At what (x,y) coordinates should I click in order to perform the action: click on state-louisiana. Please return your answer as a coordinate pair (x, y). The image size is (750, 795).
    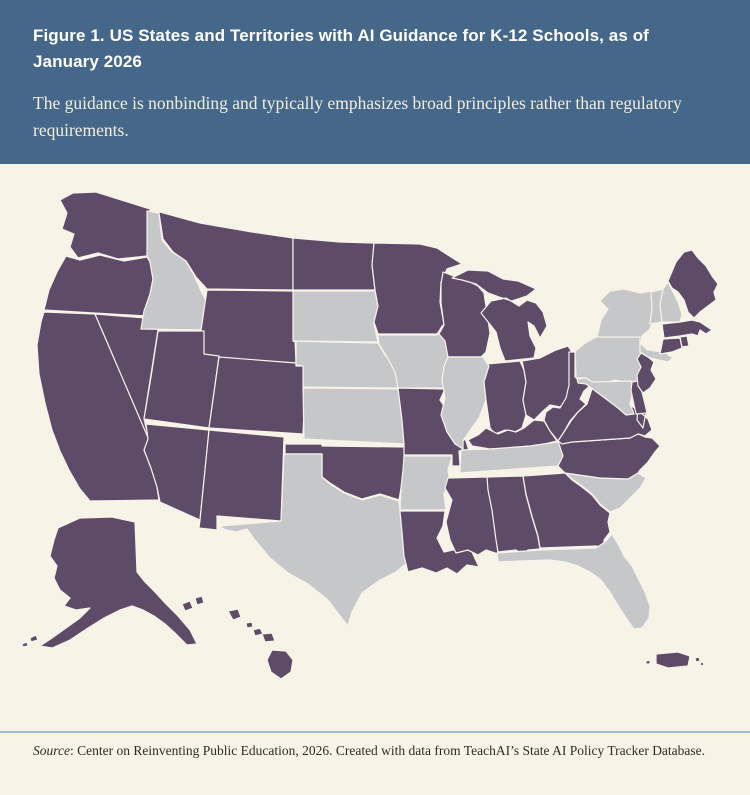
    Looking at the image, I should click on (439, 542).